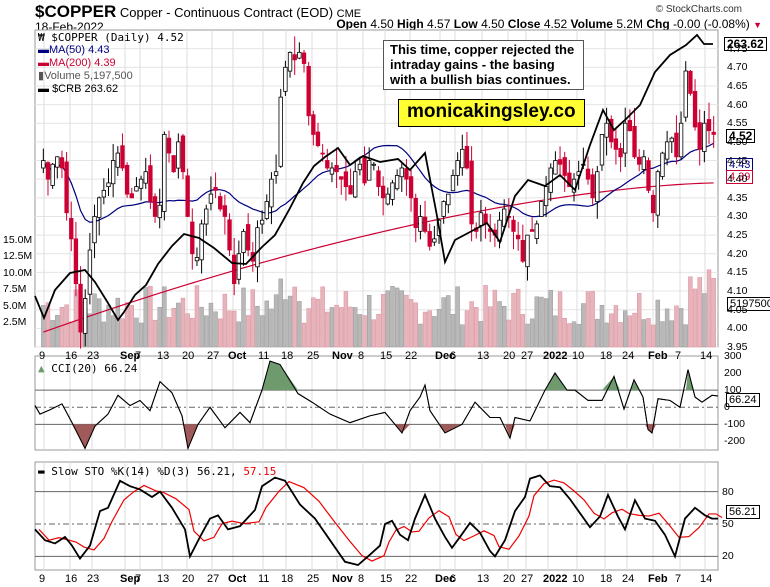 The height and width of the screenshot is (587, 770). What do you see at coordinates (737, 272) in the screenshot?
I see `axis-label: 4.15` at bounding box center [737, 272].